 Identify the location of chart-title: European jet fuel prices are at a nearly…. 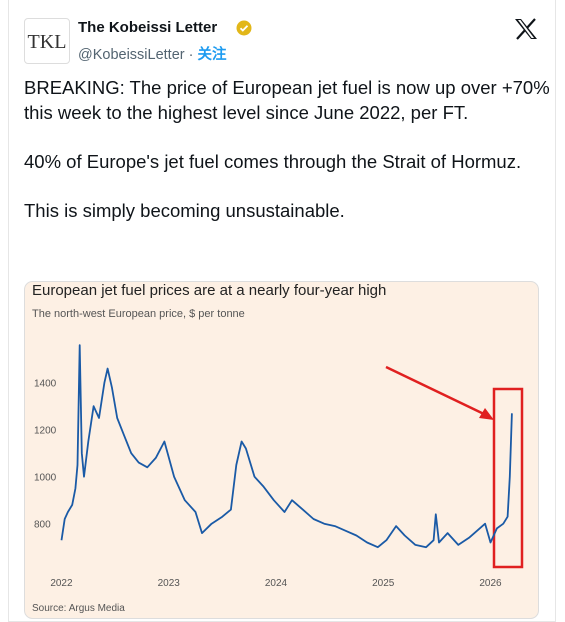
(209, 290).